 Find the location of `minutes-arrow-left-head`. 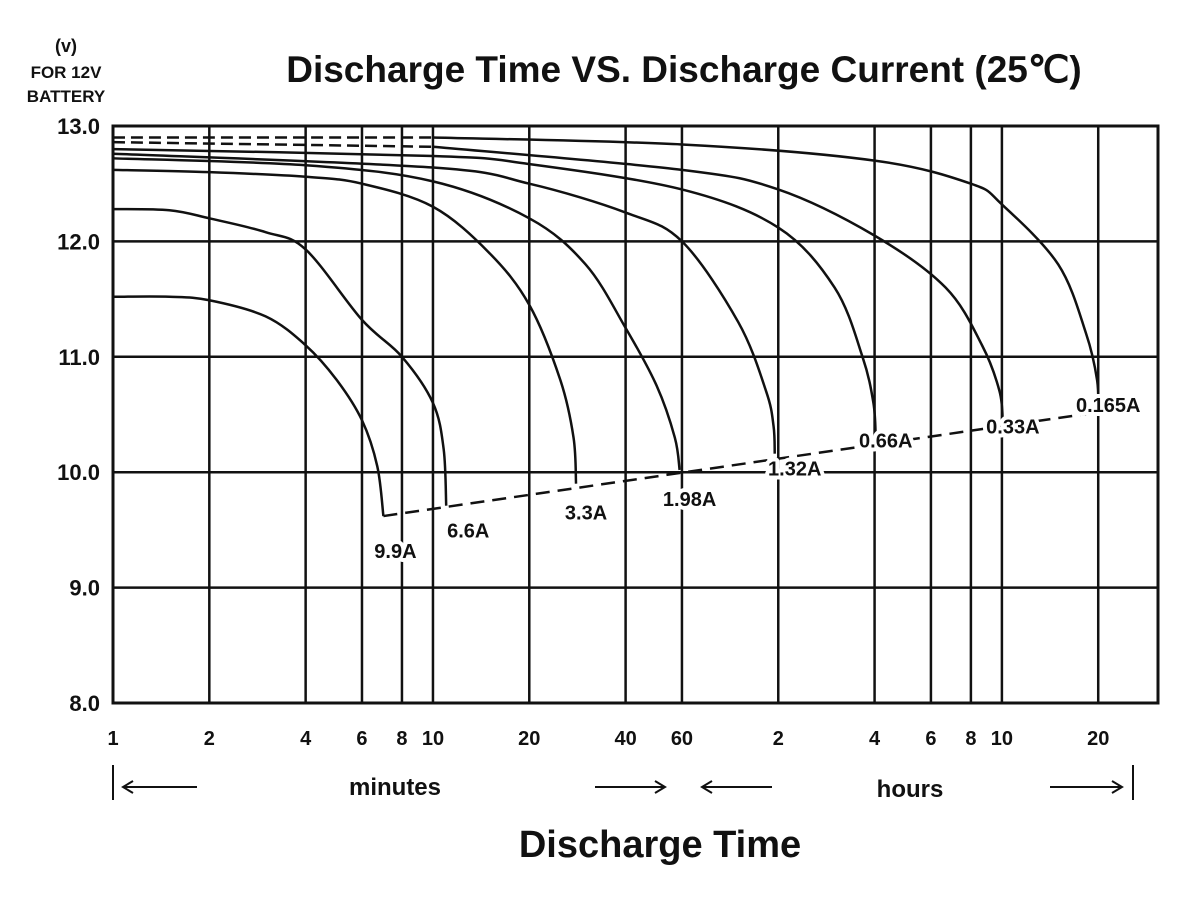

minutes-arrow-left-head is located at coordinates (127, 787).